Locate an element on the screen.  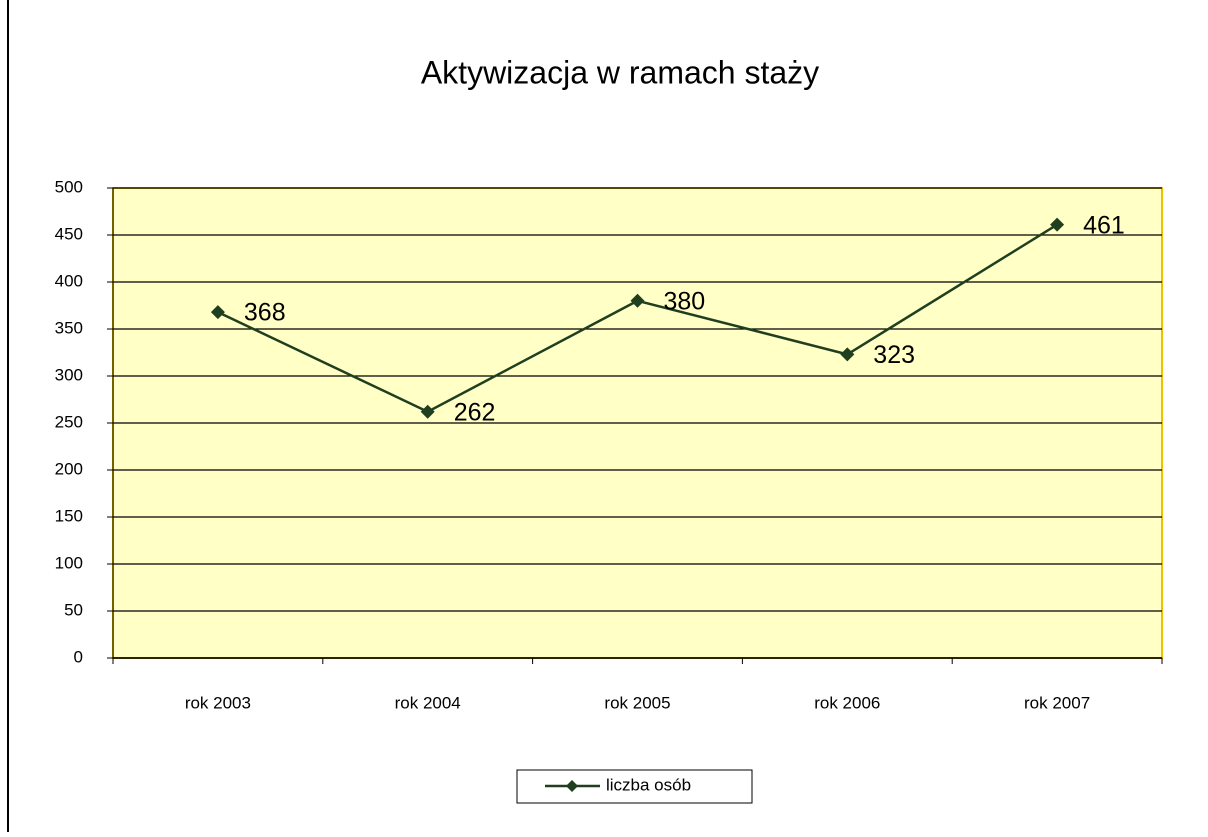
legend-marker is located at coordinates (572, 786).